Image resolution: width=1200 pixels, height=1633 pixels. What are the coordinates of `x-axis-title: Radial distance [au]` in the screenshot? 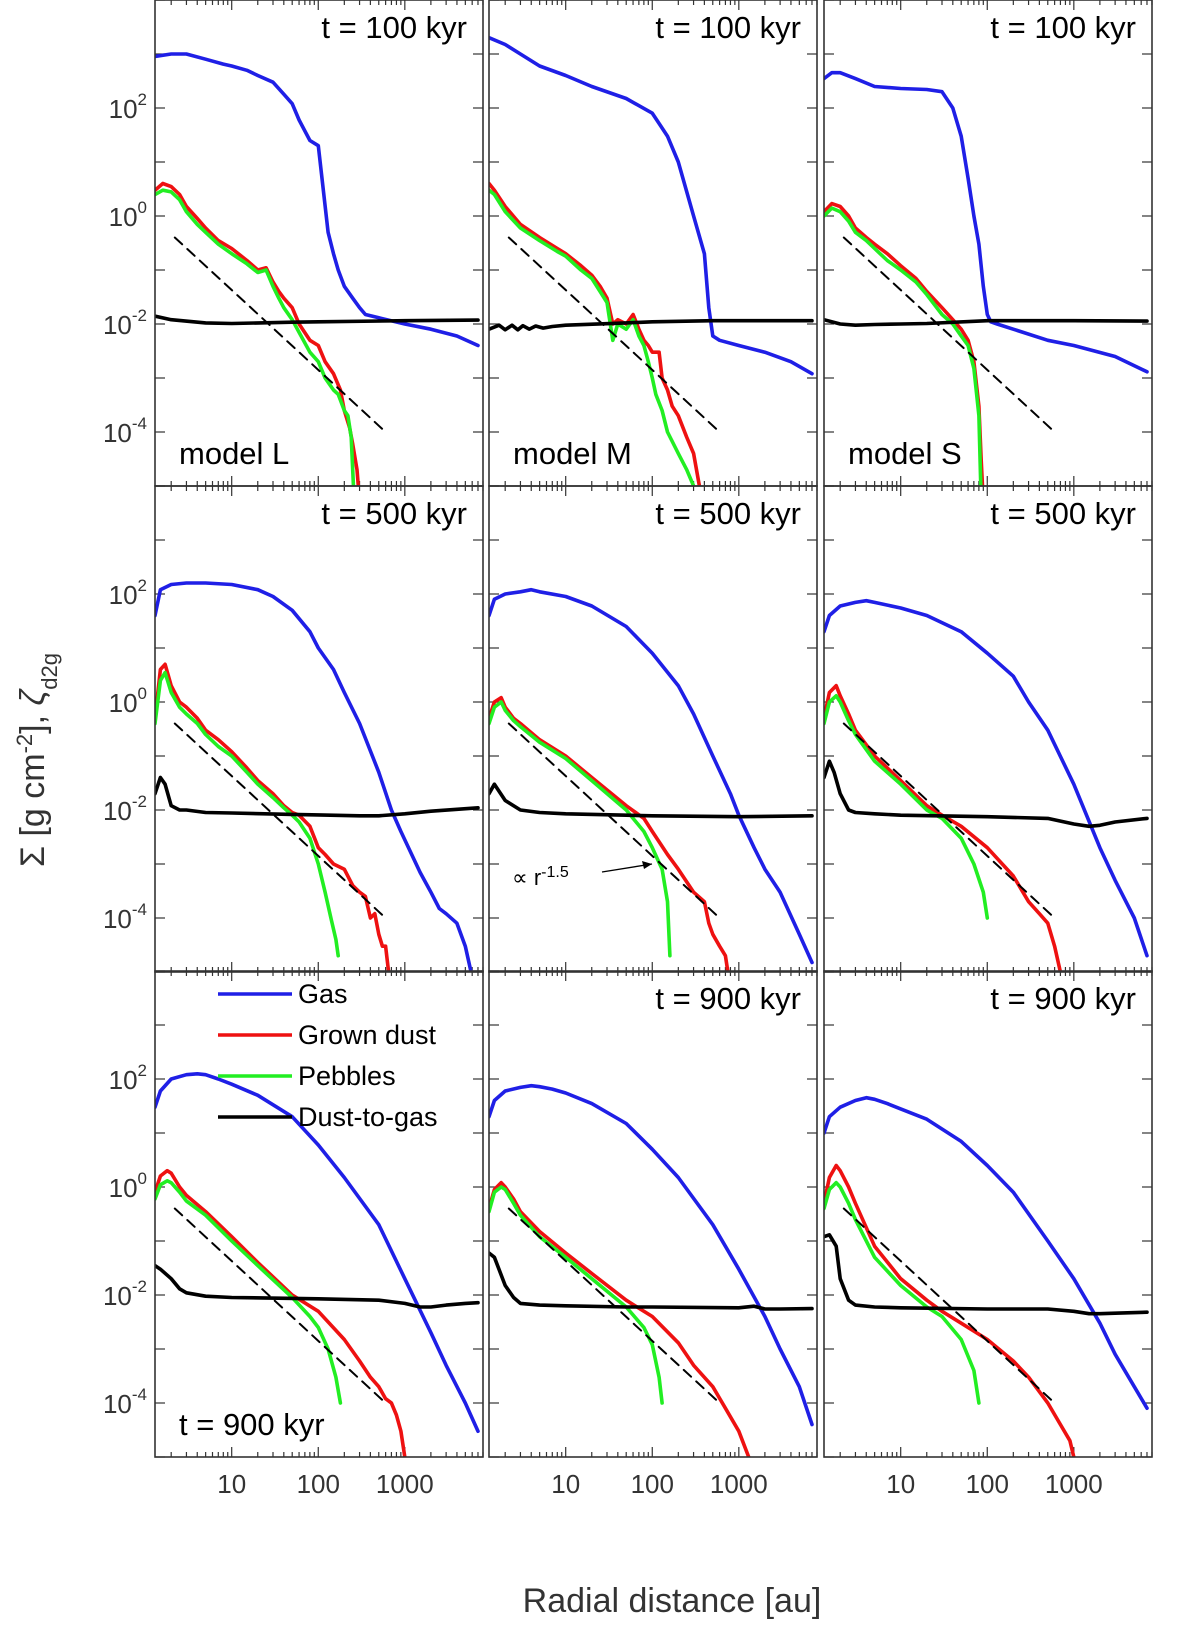 It's located at (672, 1601).